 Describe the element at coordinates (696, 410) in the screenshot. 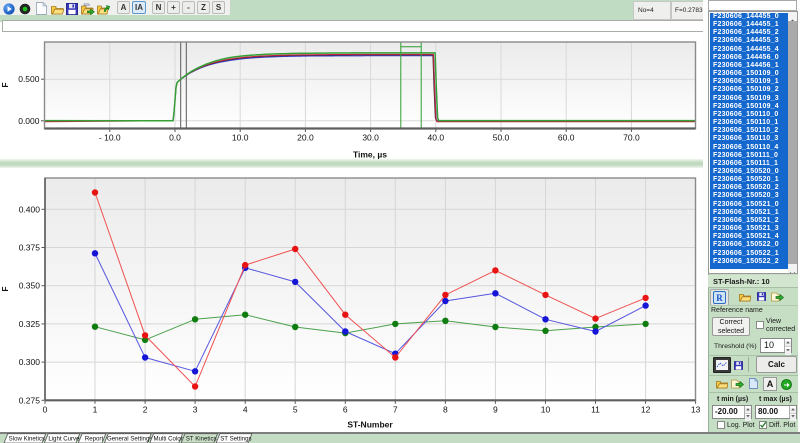

I see `svg-text: 13` at that location.